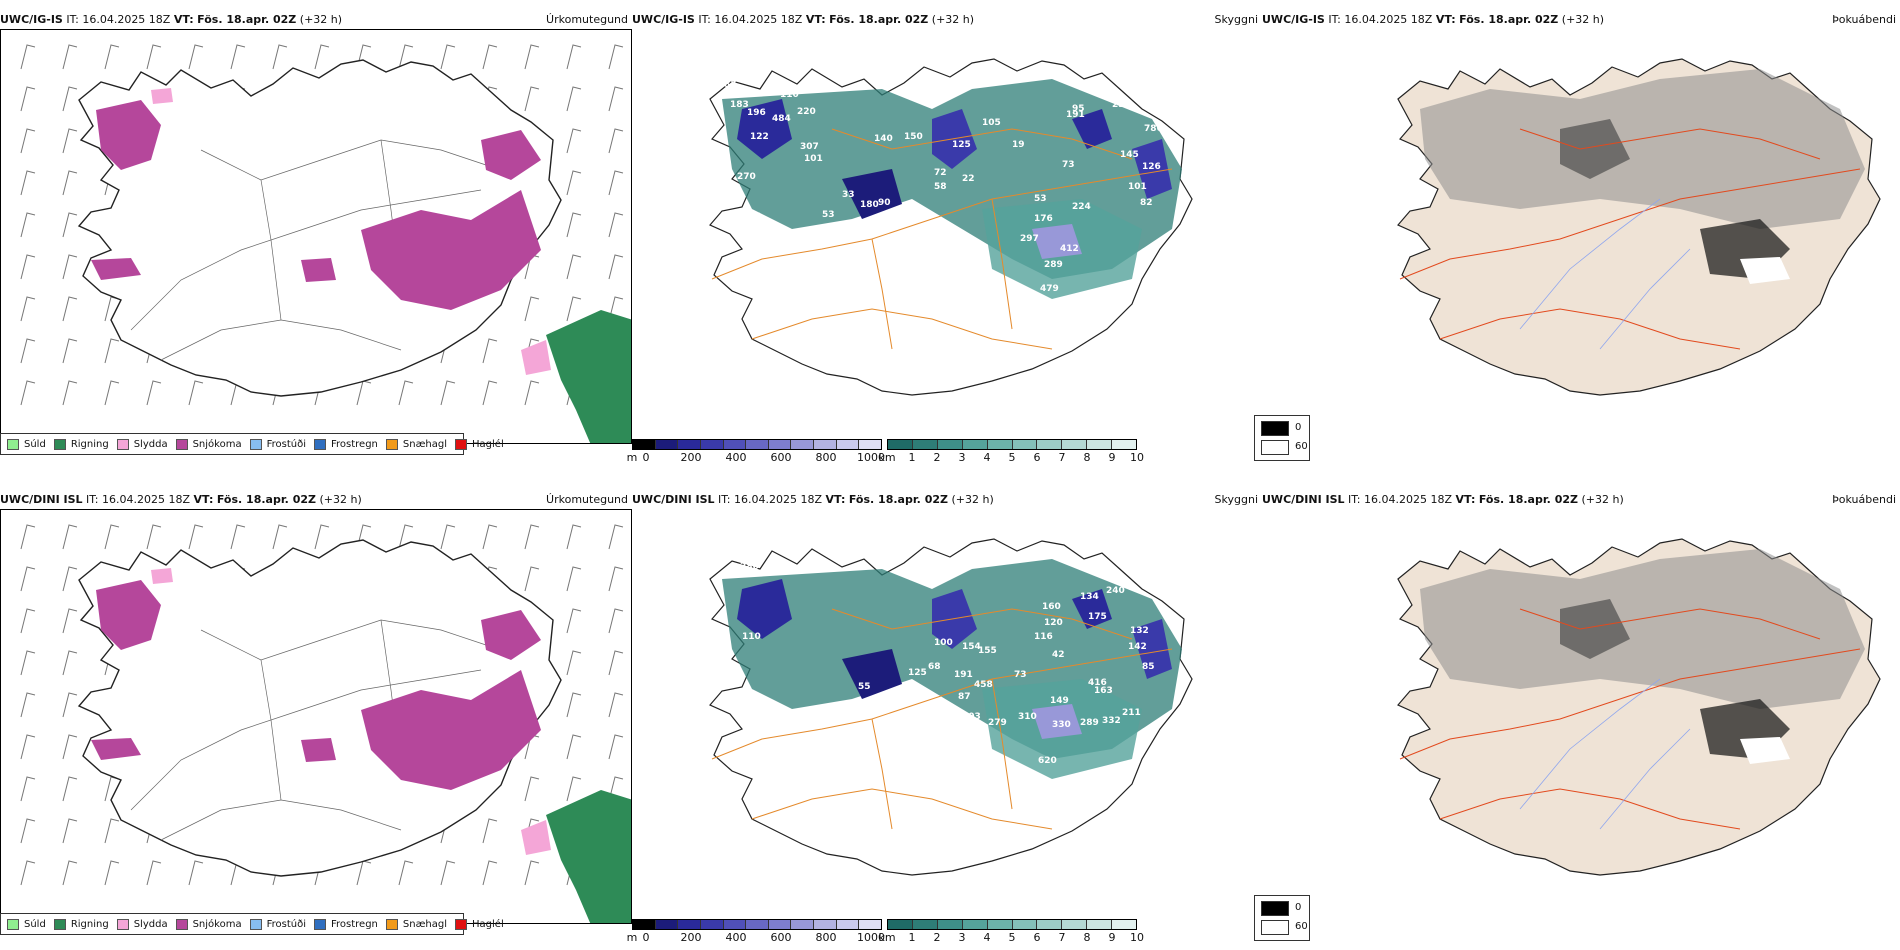 The image size is (1900, 950). Describe the element at coordinates (809, 147) in the screenshot. I see `cloudbase-value-label: 307` at that location.